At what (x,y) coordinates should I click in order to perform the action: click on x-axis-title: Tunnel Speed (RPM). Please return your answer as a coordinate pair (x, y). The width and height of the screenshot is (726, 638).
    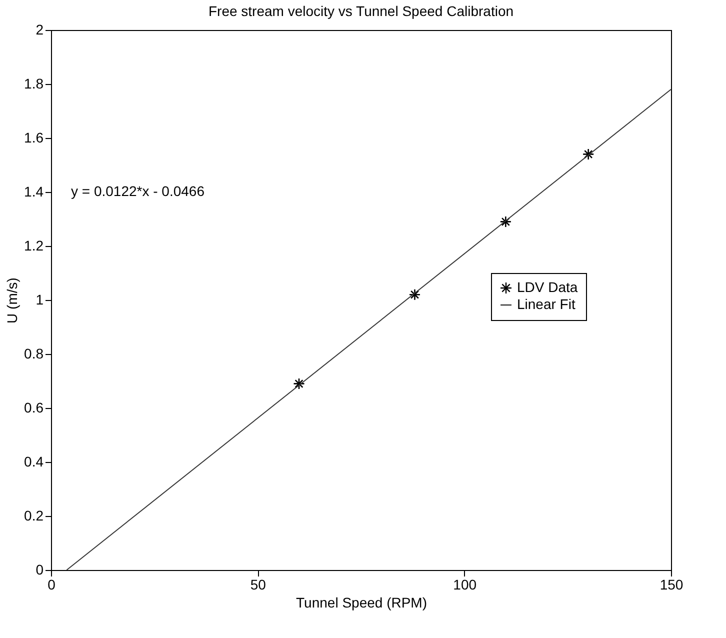
    Looking at the image, I should click on (361, 602).